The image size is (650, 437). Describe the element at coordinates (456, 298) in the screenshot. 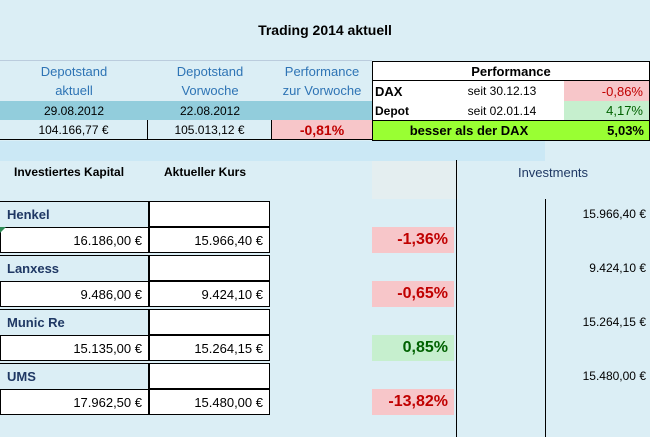

I see `investments-divider` at that location.